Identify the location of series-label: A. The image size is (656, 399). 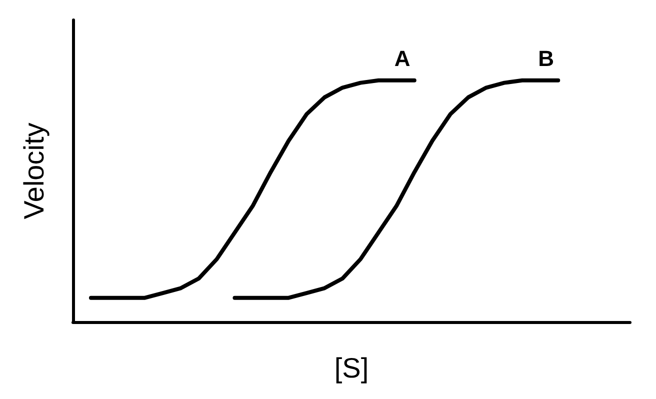
(402, 58).